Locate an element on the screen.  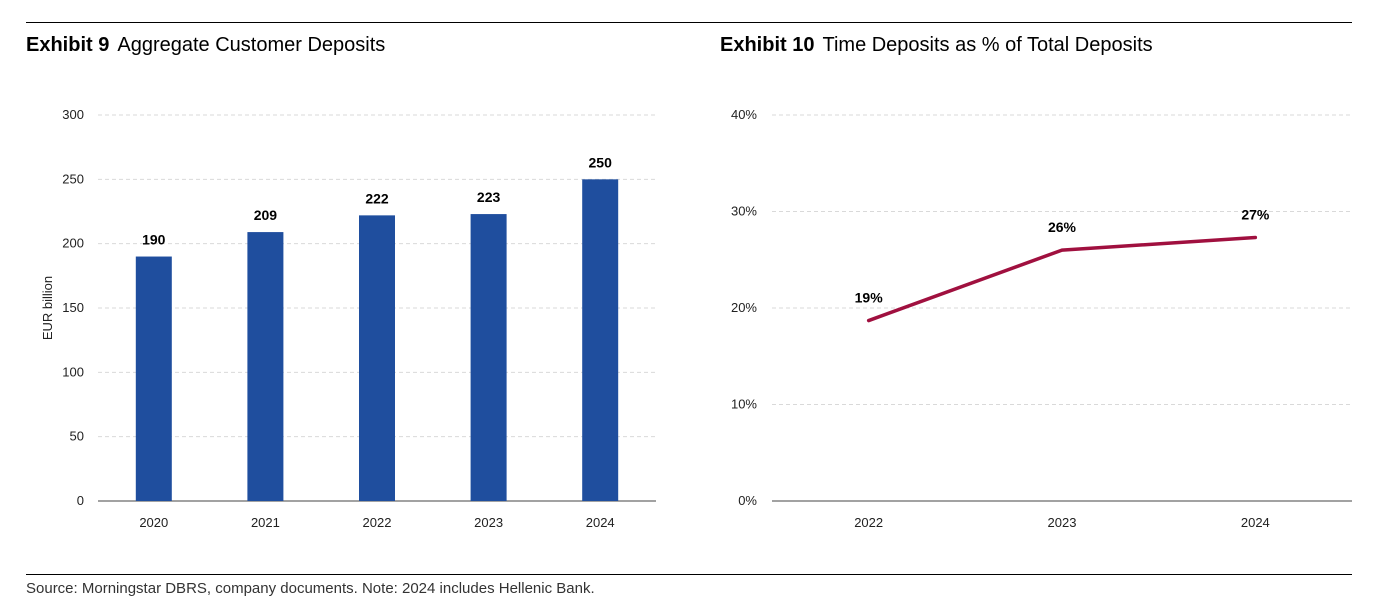
exhibit-10-number: Exhibit 10 is located at coordinates (767, 45).